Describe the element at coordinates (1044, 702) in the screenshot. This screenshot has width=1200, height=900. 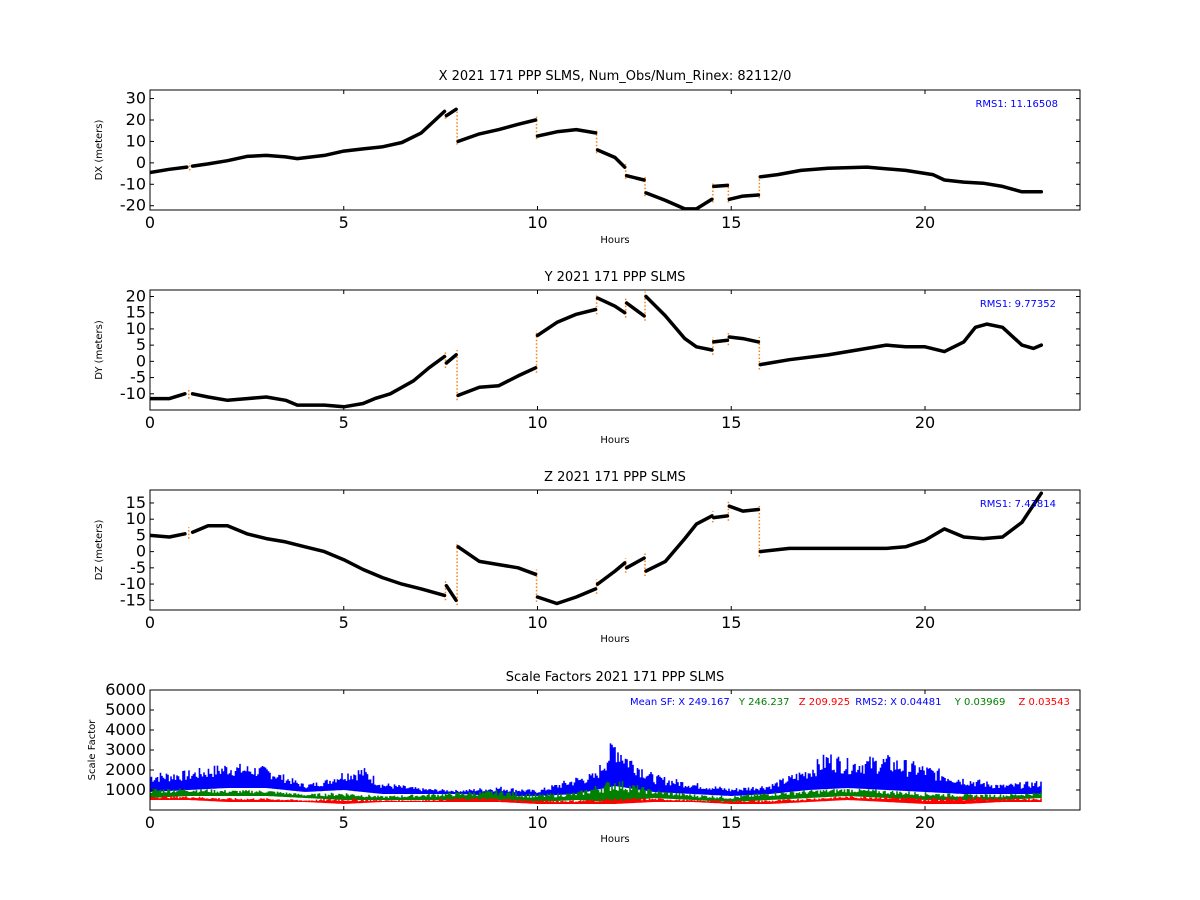
I see `rms2-z: Z 0.03543` at that location.